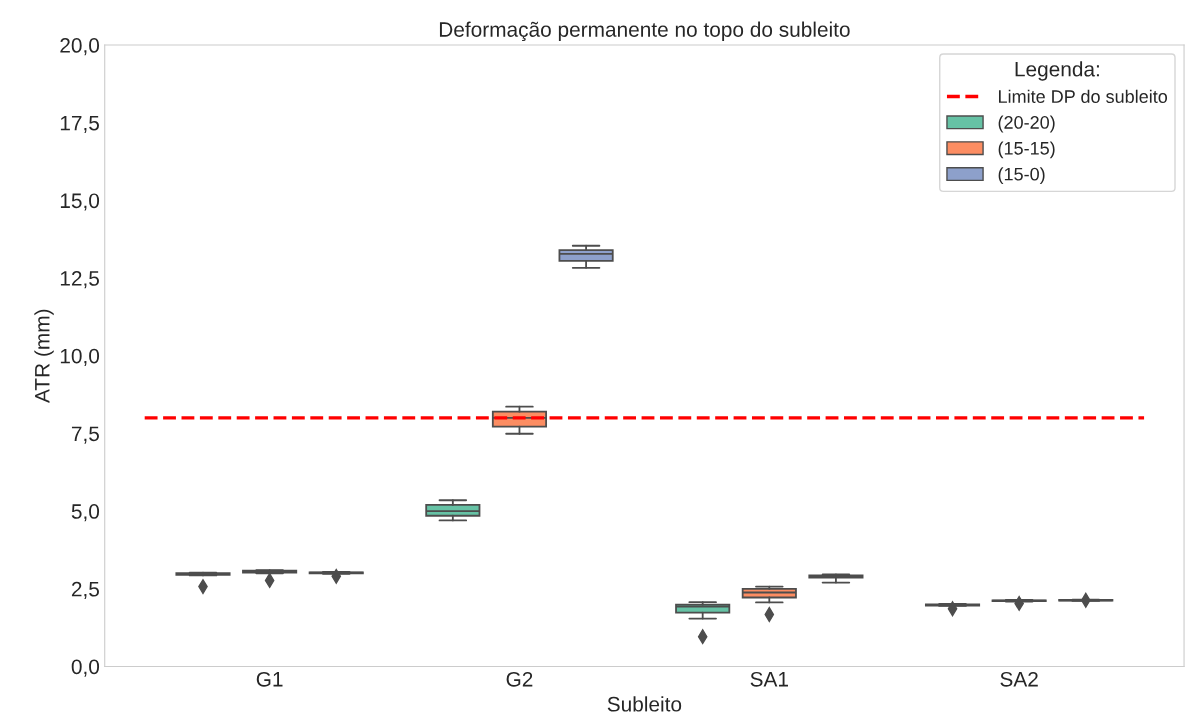 The height and width of the screenshot is (726, 1190). What do you see at coordinates (644, 31) in the screenshot?
I see `chart-title: Deformação permanente no topo do subleito` at bounding box center [644, 31].